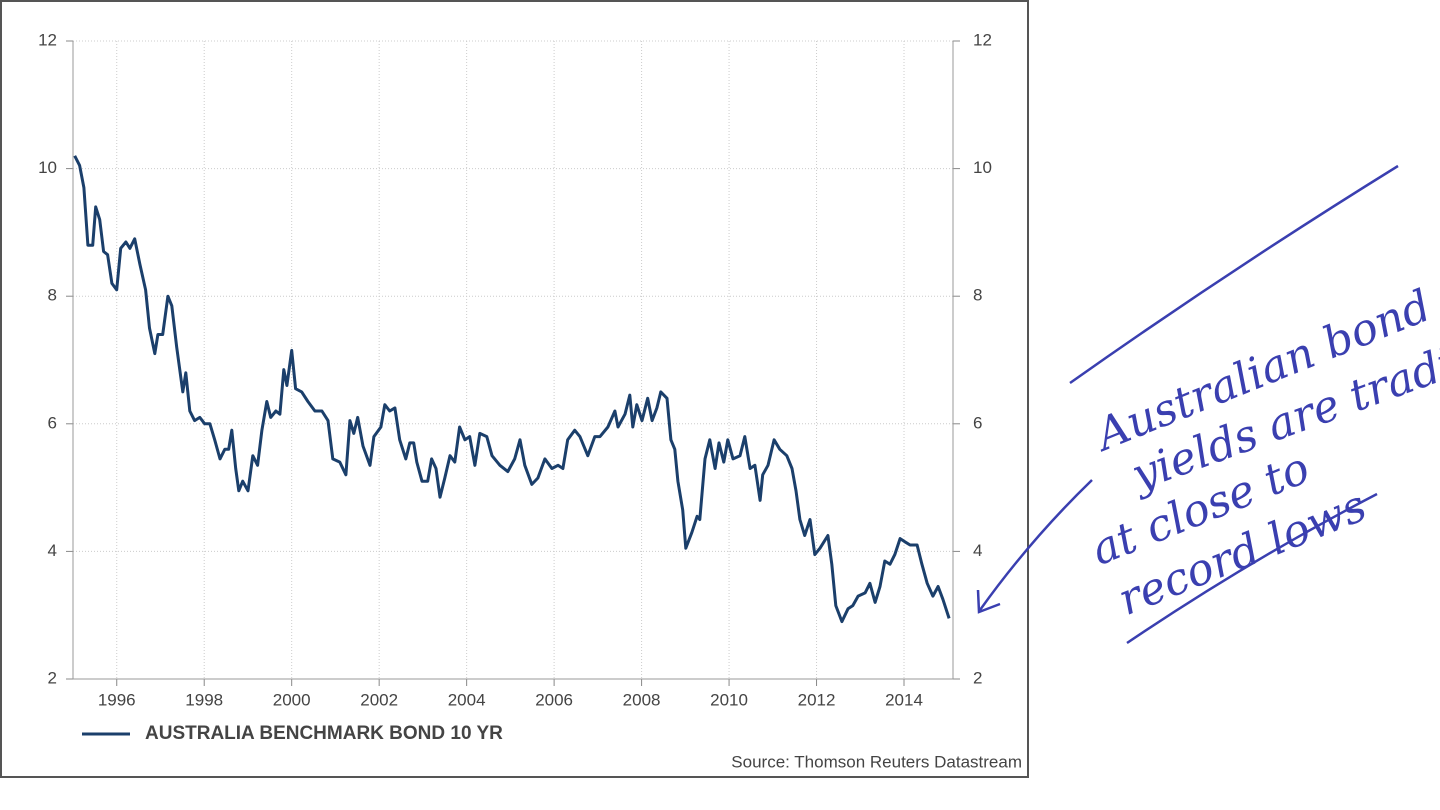 The height and width of the screenshot is (810, 1440). What do you see at coordinates (292, 699) in the screenshot?
I see `x-tick-label: 2000` at bounding box center [292, 699].